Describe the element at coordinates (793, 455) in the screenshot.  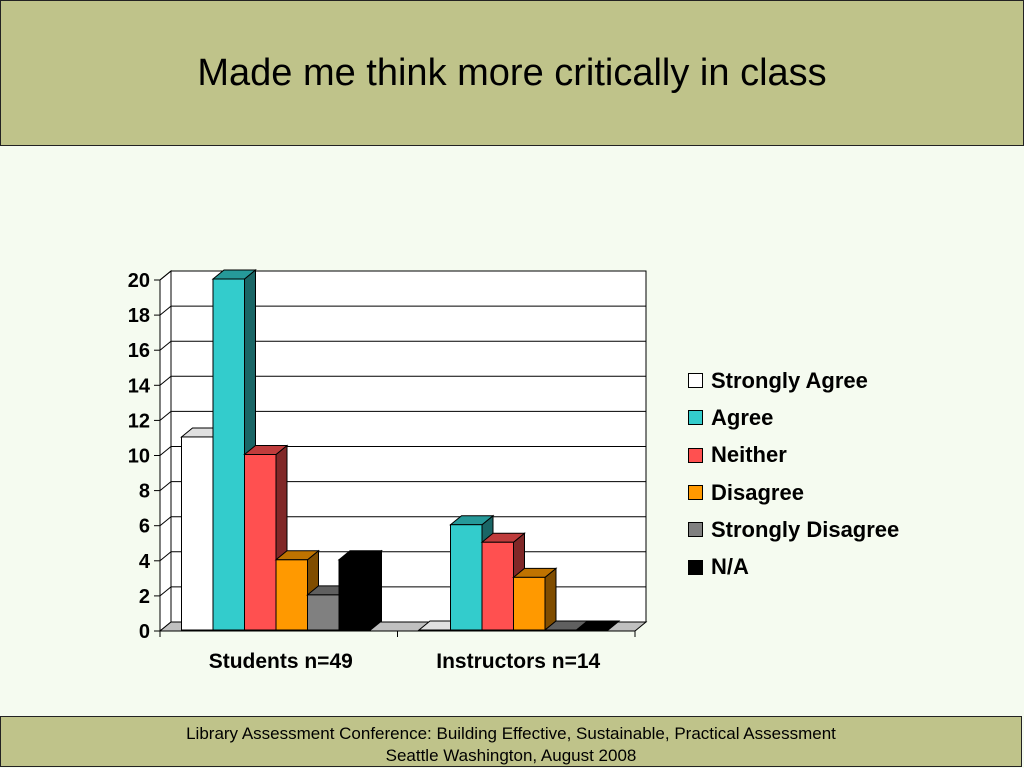
I see `legend-item: Neither` at that location.